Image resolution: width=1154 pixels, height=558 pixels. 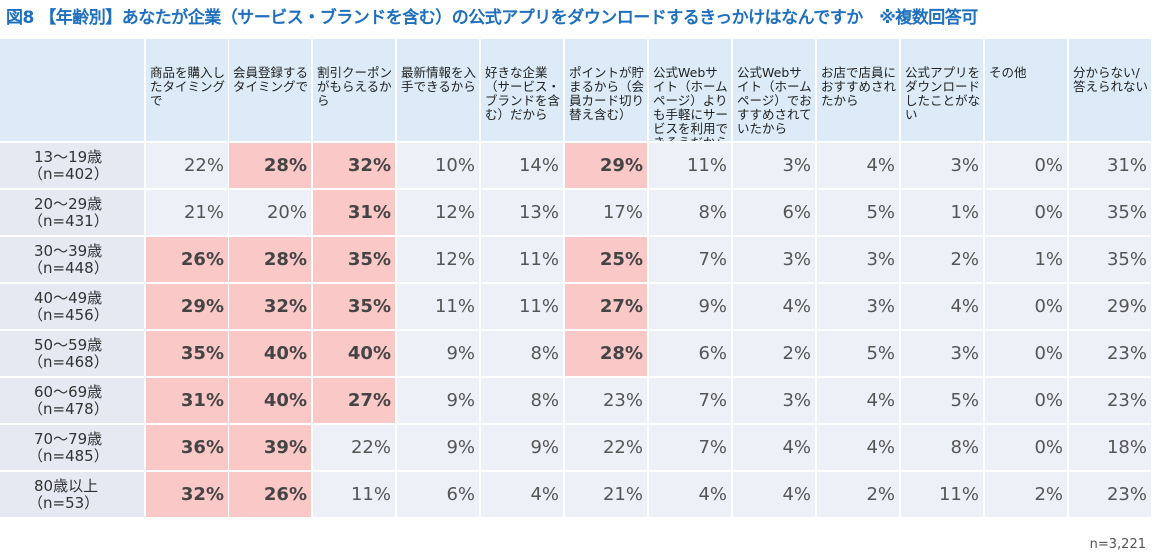 What do you see at coordinates (270, 494) in the screenshot?
I see `highlighted-value-cell: 26%` at bounding box center [270, 494].